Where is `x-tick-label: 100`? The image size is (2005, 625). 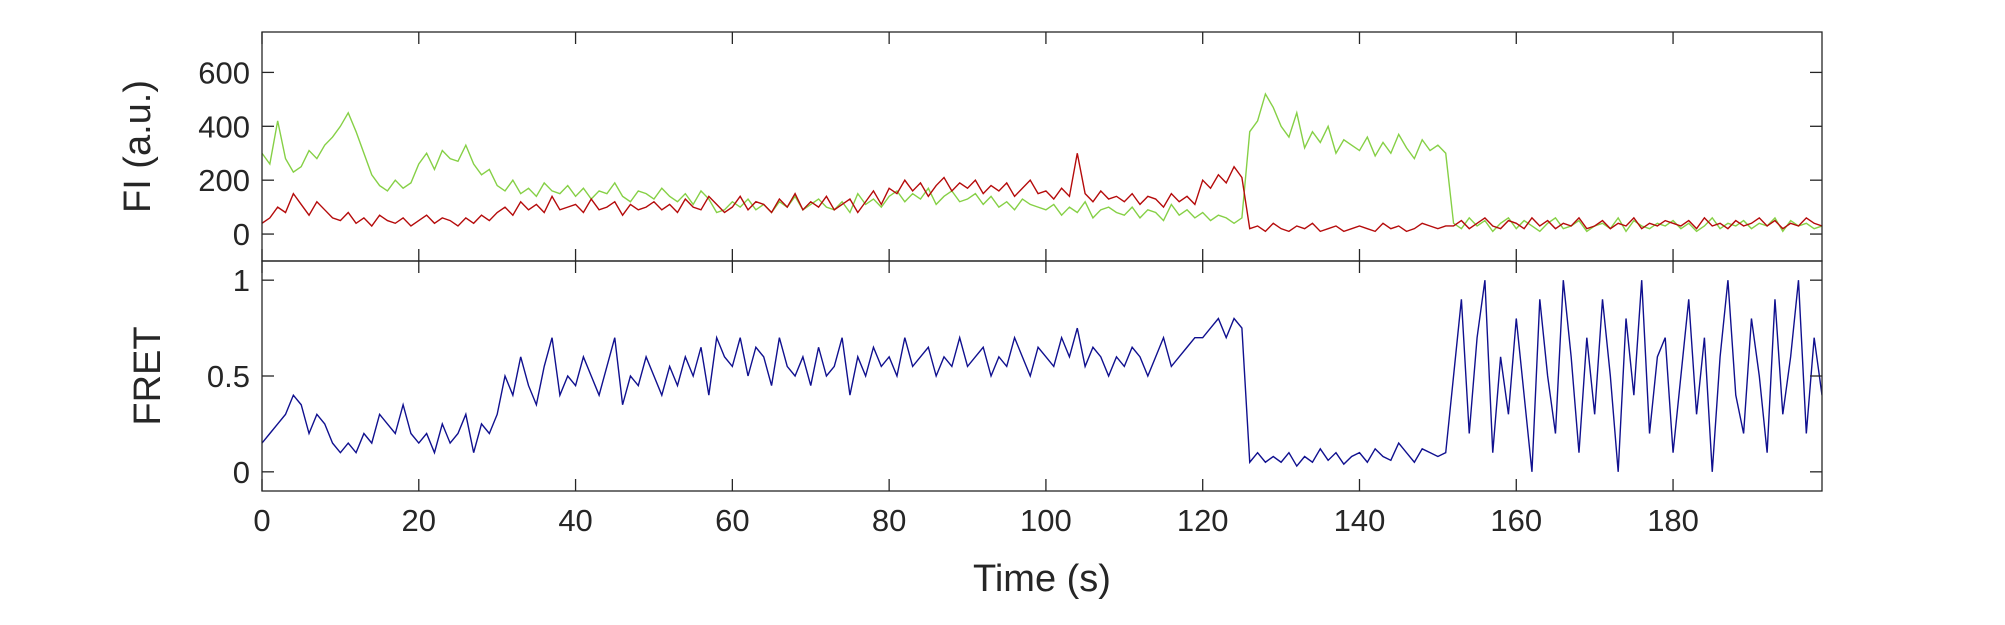
x-tick-label: 100 is located at coordinates (1046, 520).